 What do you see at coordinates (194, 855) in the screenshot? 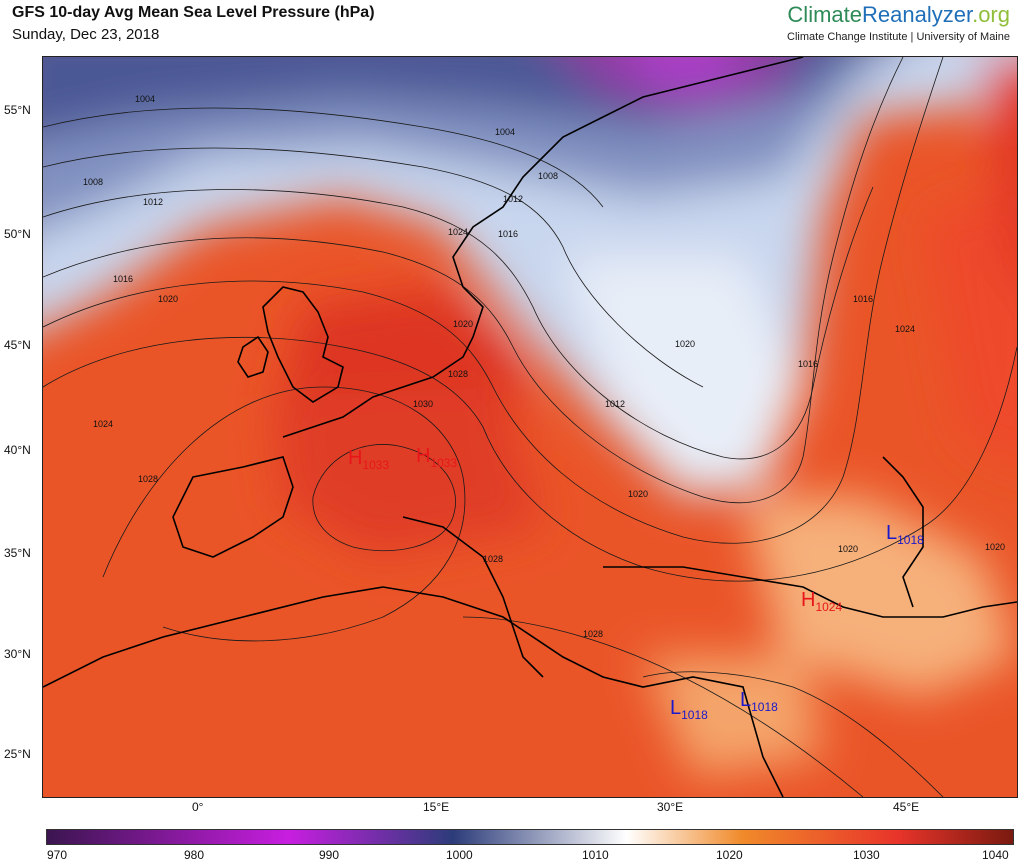
I see `colorbar-tick: 980` at bounding box center [194, 855].